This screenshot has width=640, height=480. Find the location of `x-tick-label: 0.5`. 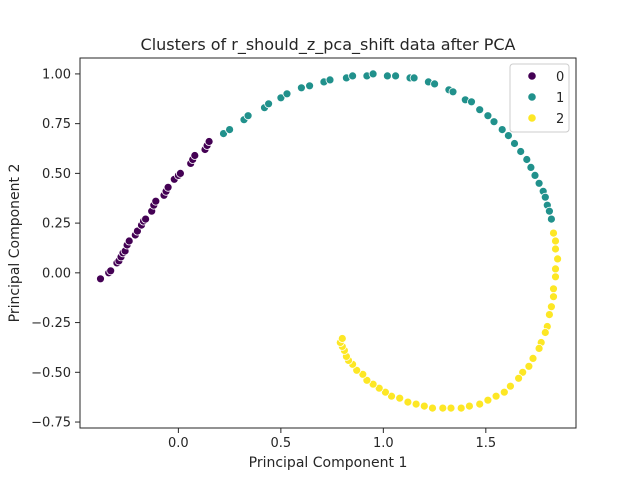

x-tick-label: 0.5 is located at coordinates (281, 443).